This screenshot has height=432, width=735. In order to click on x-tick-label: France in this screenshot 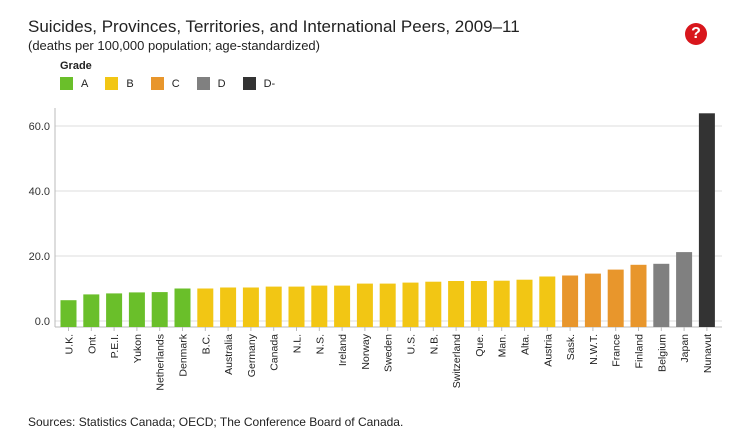, I will do `click(617, 350)`.